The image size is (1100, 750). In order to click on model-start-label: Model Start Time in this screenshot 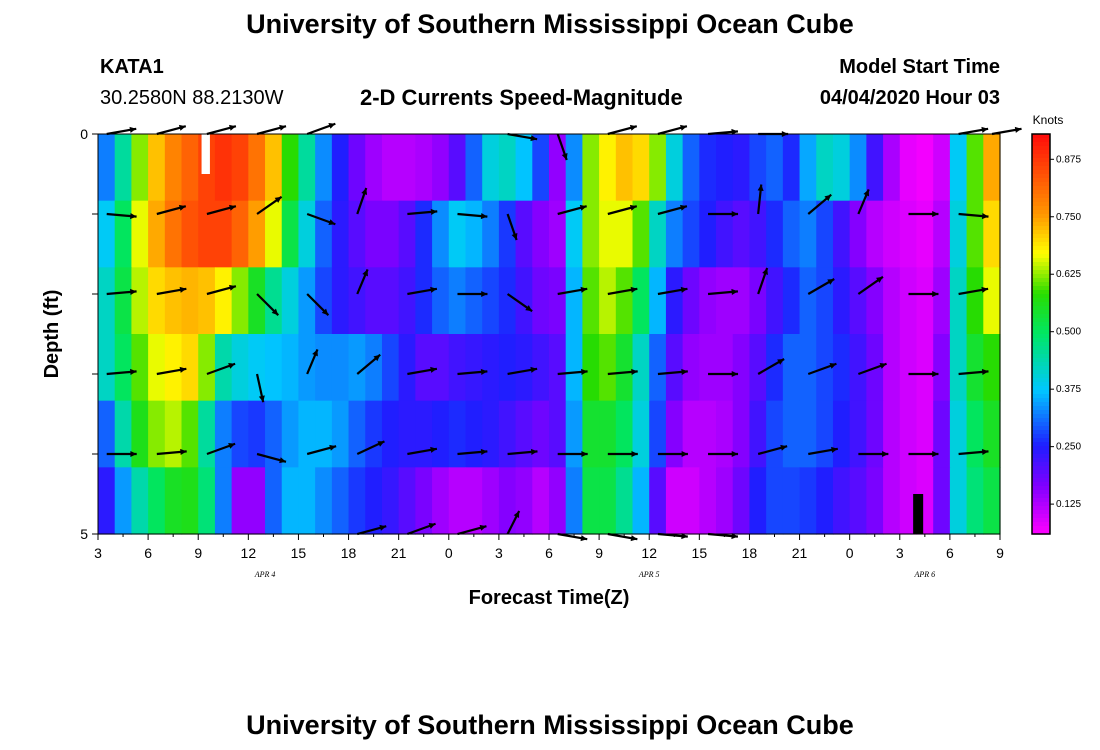, I will do `click(919, 67)`.